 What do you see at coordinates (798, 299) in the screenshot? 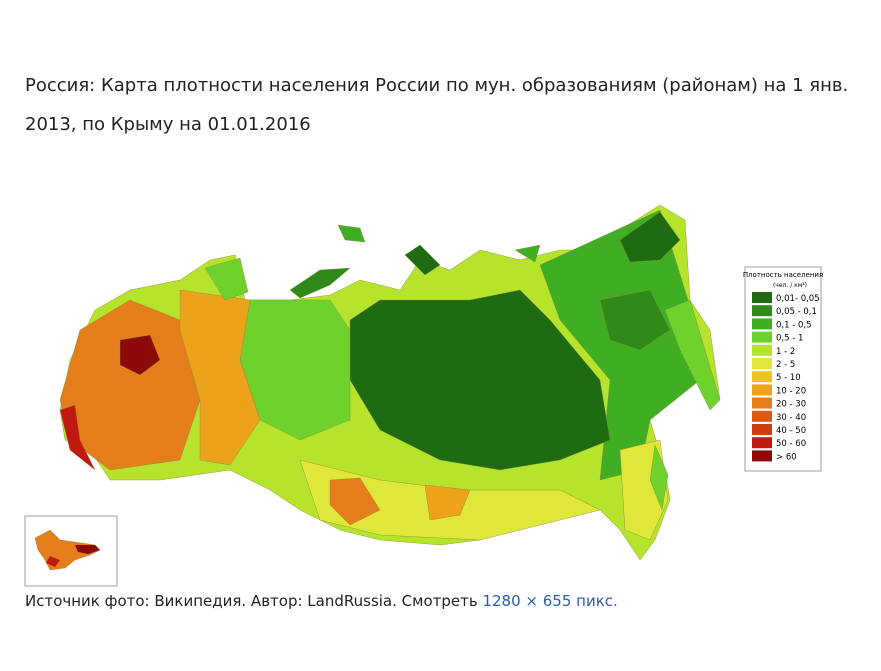
I see `legend-label: 0,01- 0,05` at bounding box center [798, 299].